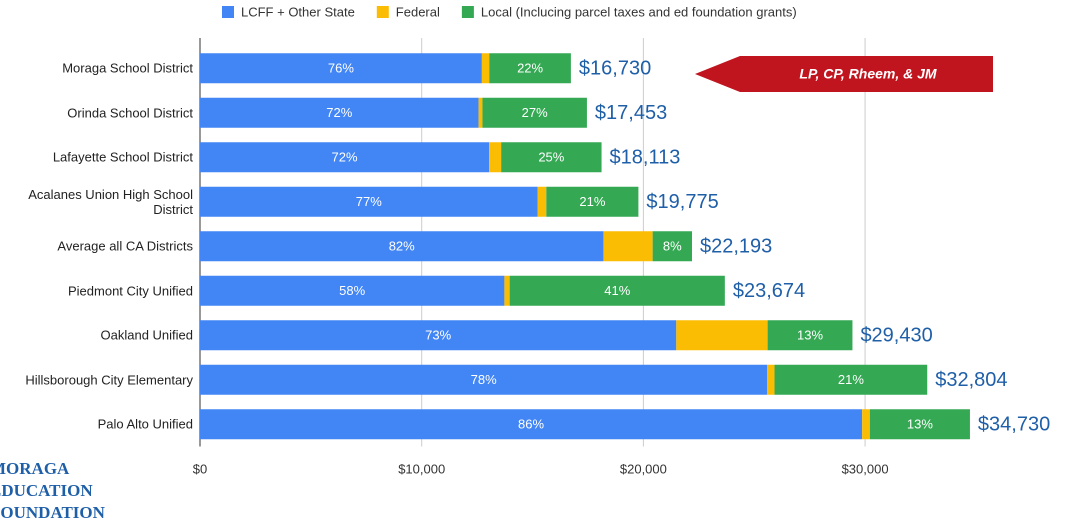  Describe the element at coordinates (298, 11) in the screenshot. I see `legend-label: LCFF + Other State` at that location.